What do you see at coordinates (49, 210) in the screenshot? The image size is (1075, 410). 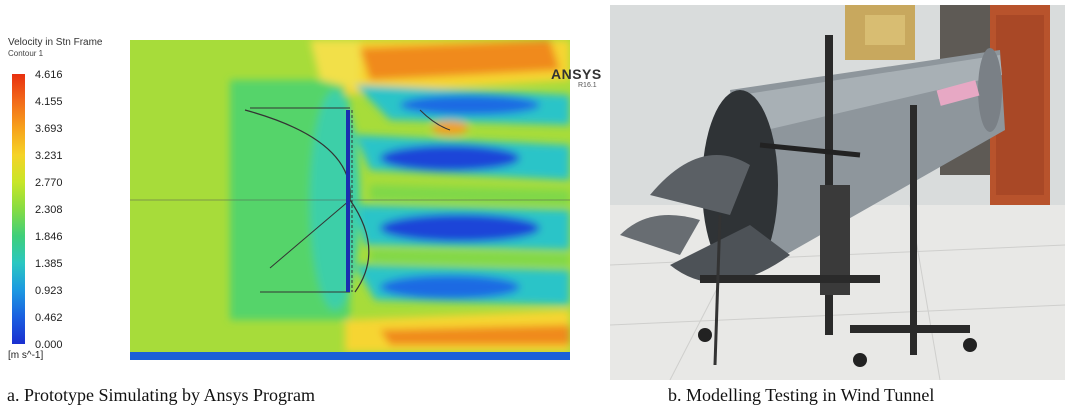 I see `legend-tick: 2.308` at bounding box center [49, 210].